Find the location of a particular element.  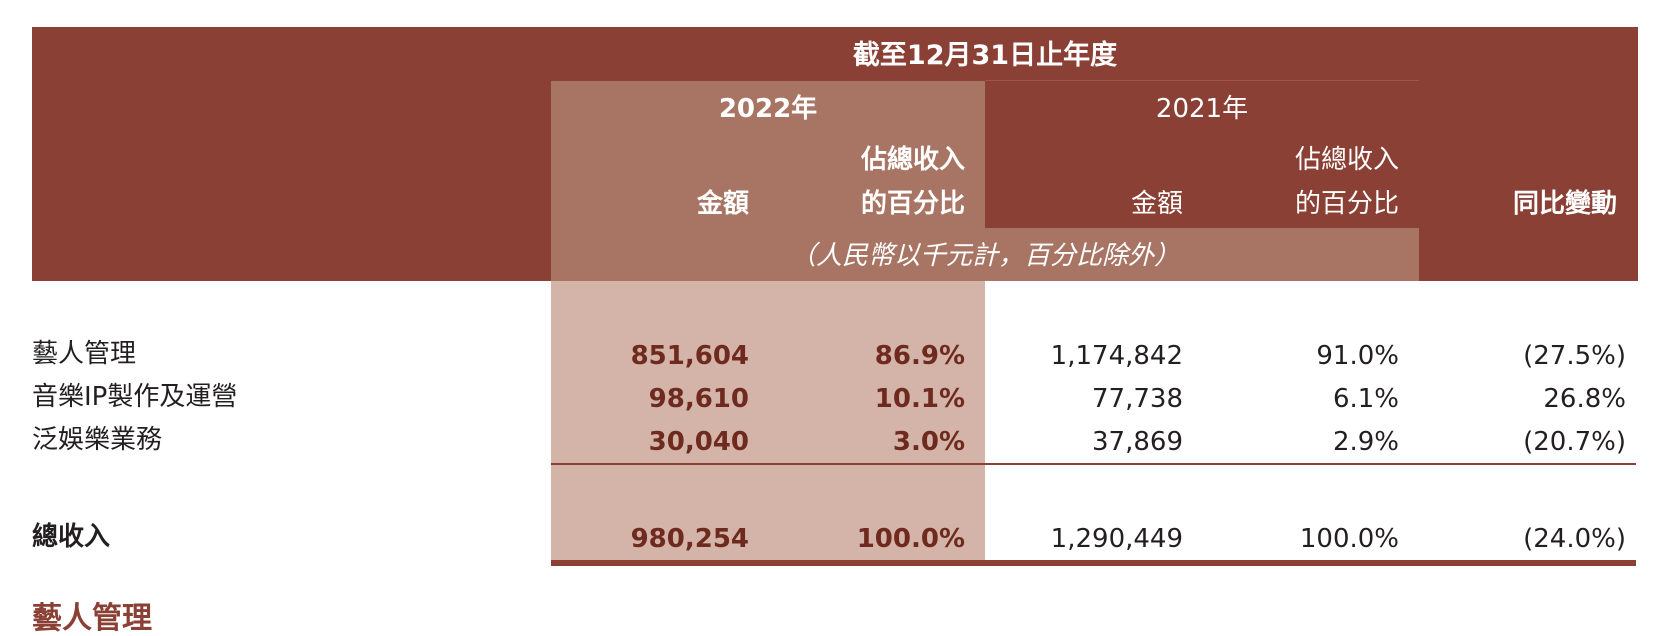

period-heading: 截至12月31日止年度 is located at coordinates (985, 55).